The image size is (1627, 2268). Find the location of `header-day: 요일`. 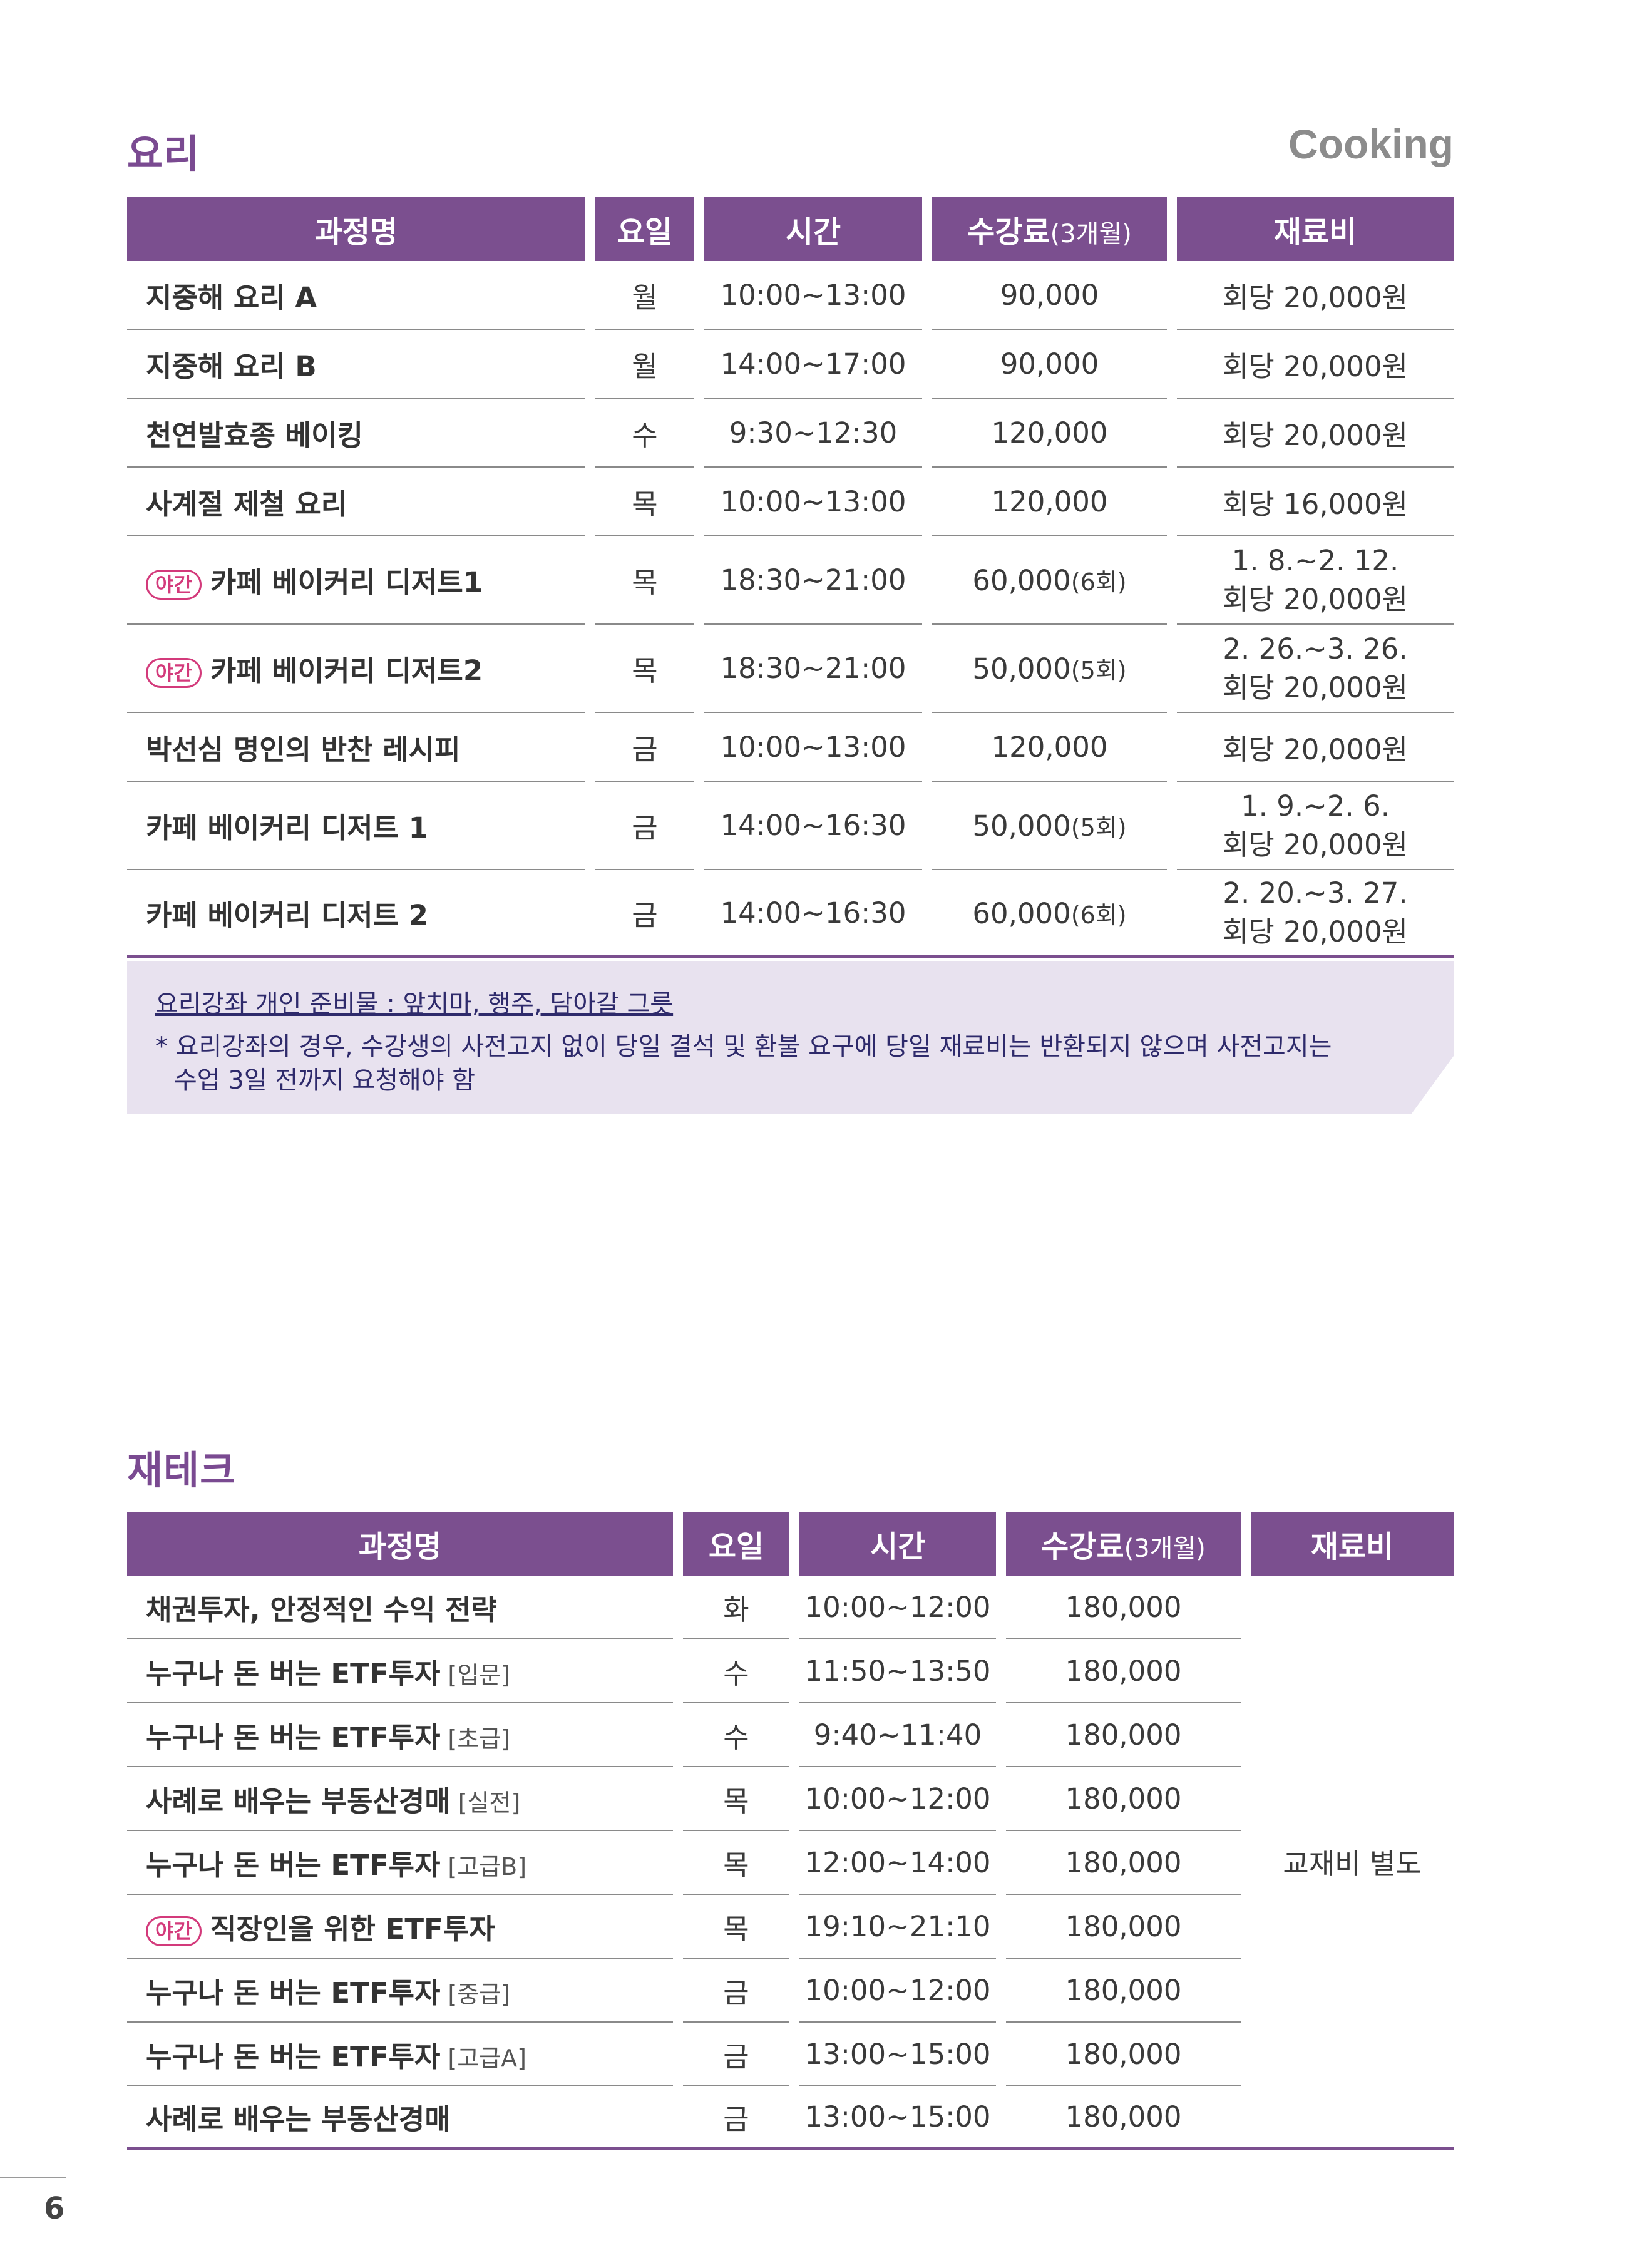

header-day: 요일 is located at coordinates (644, 229).